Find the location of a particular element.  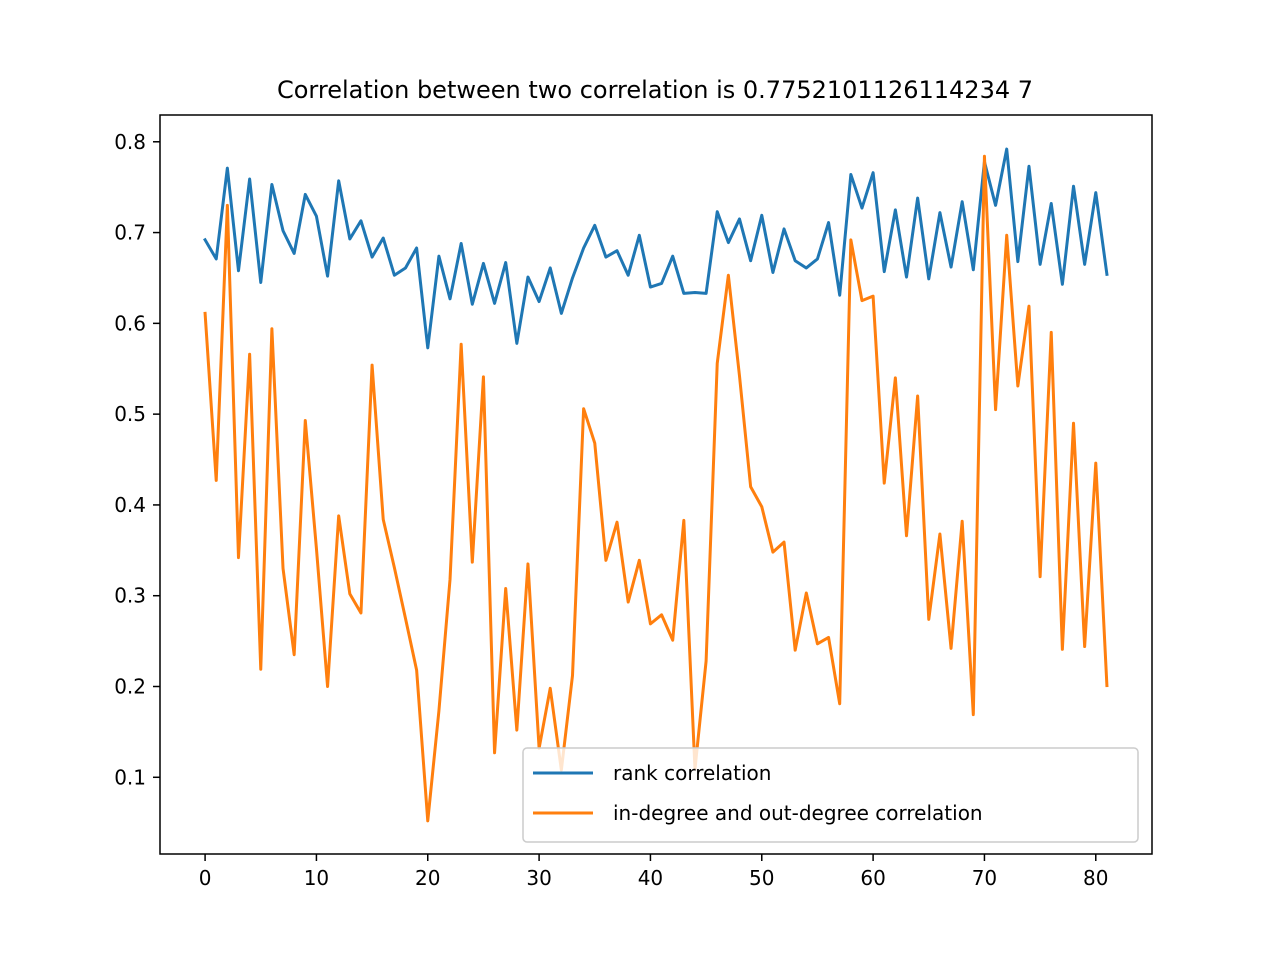

y-tick-label: 0.8 is located at coordinates (130, 142).